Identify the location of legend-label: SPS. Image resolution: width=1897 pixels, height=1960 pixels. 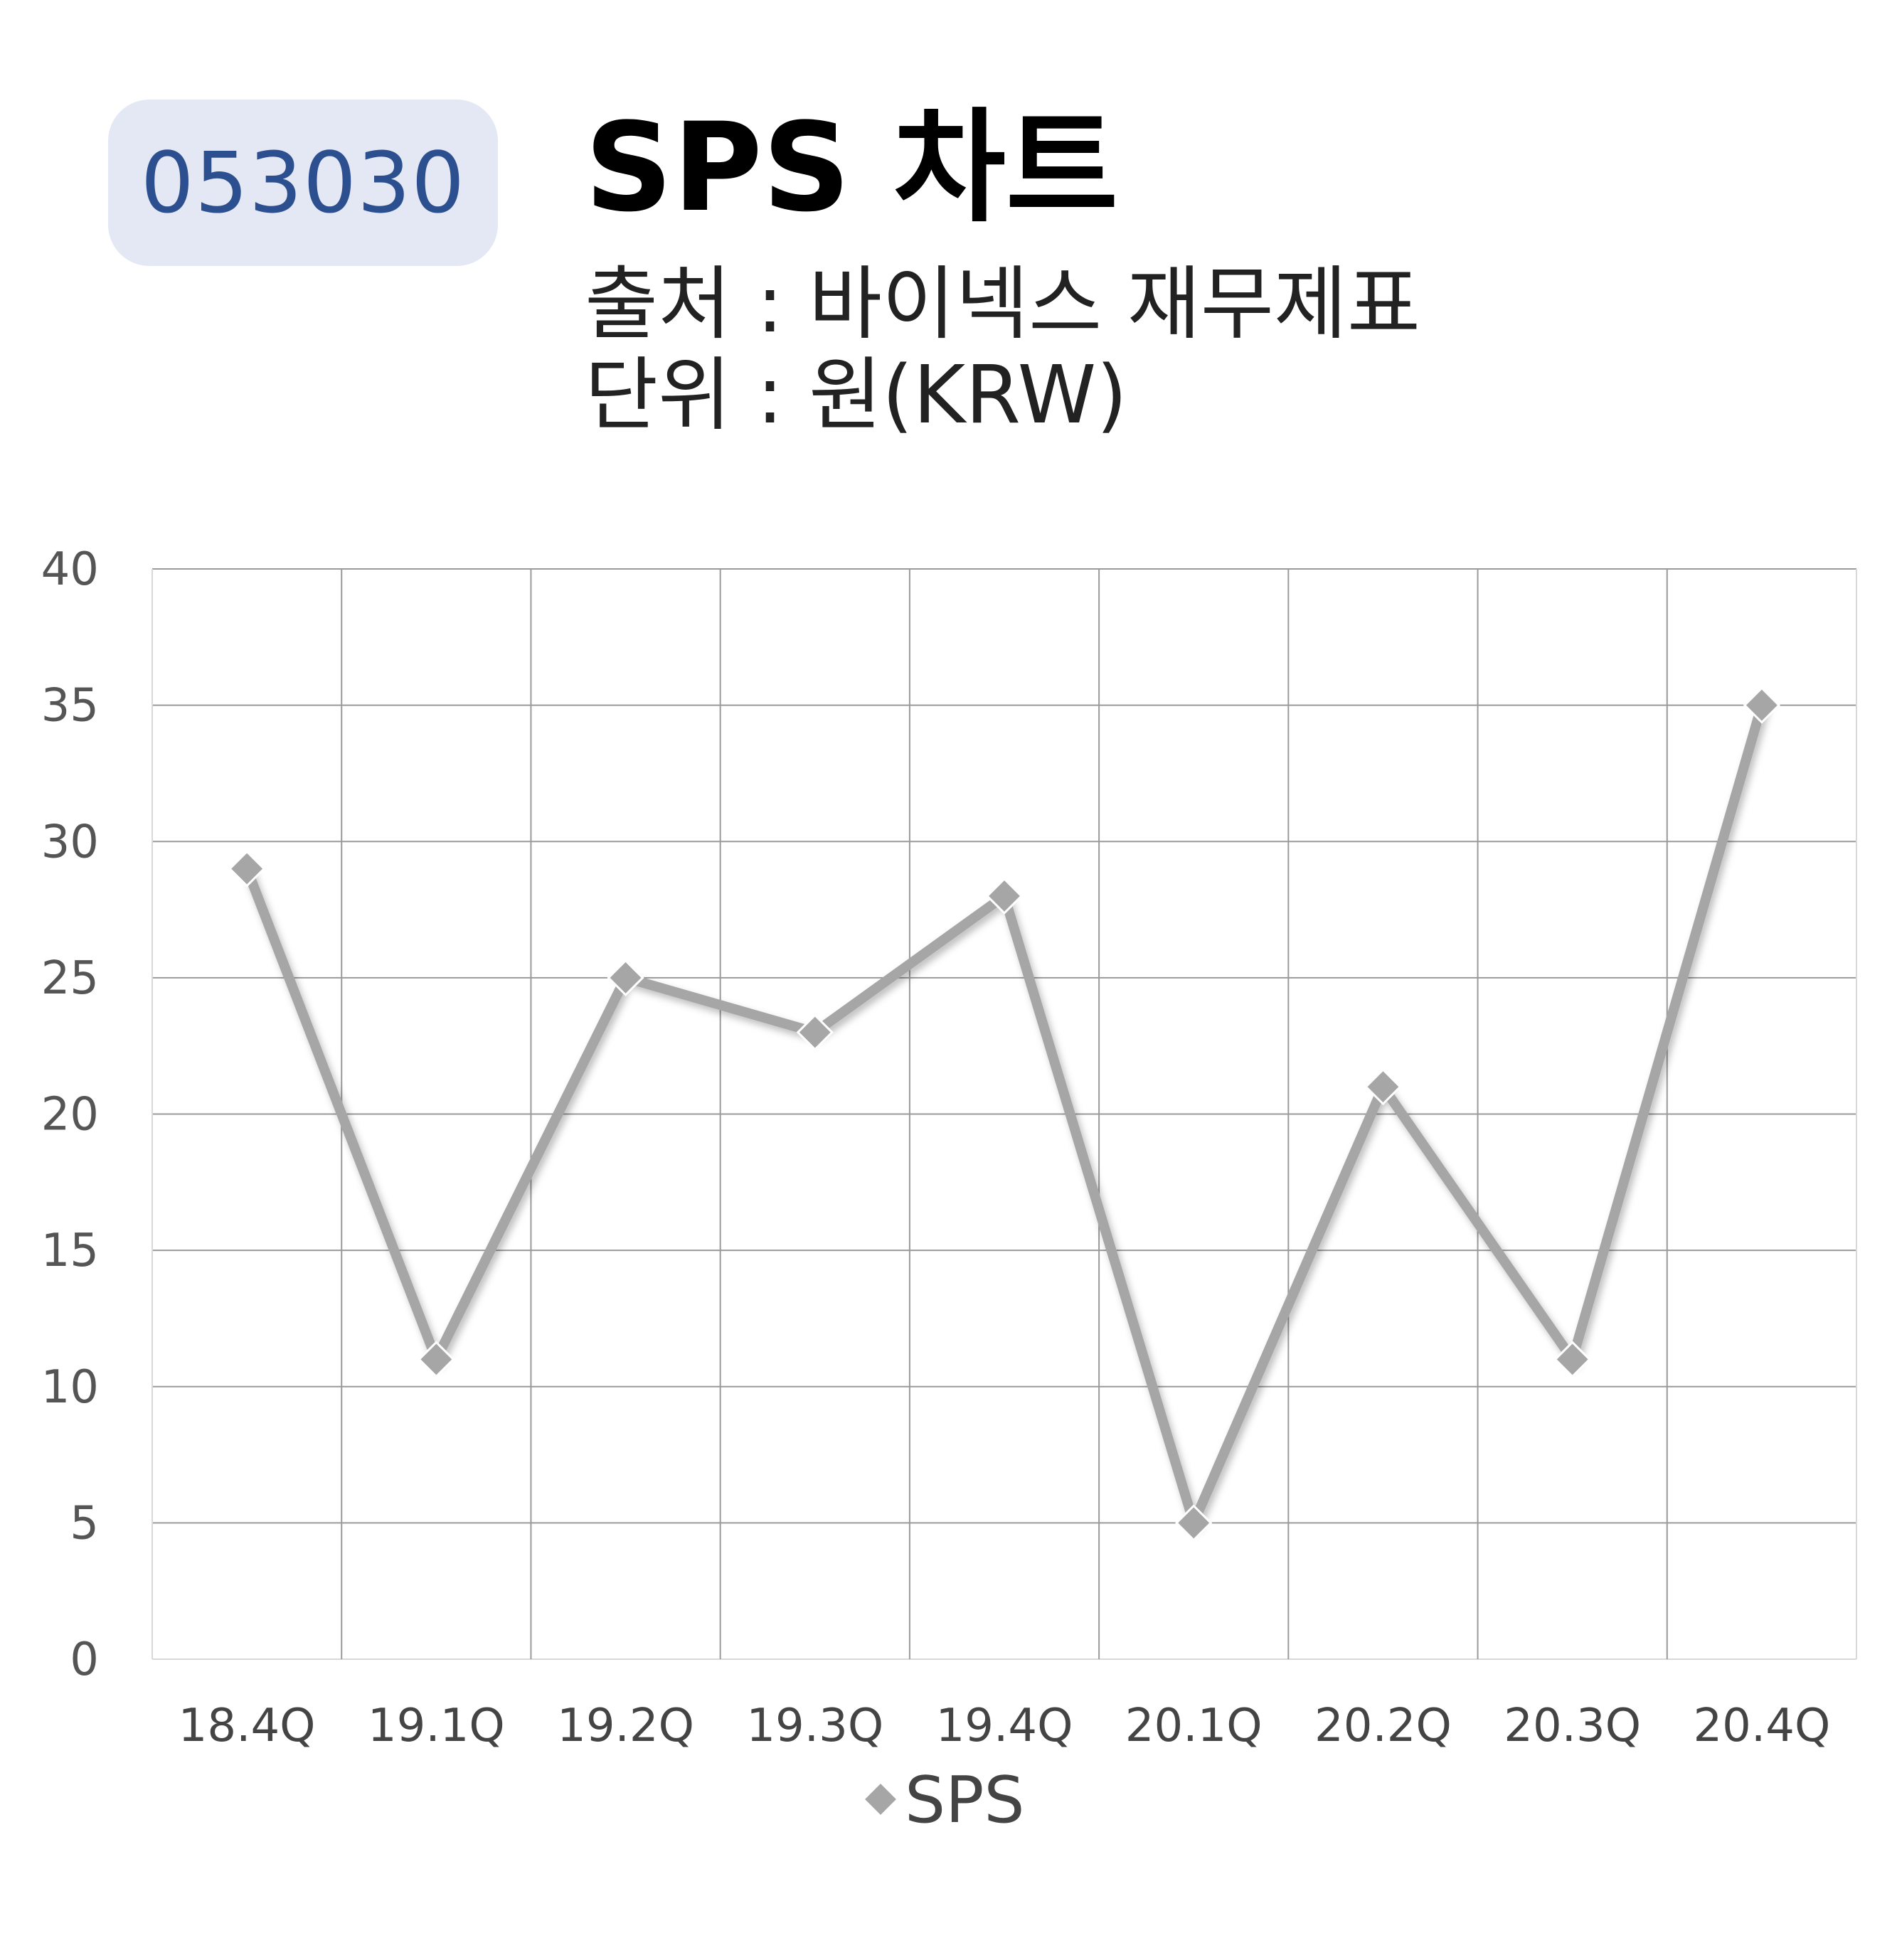
(965, 1800).